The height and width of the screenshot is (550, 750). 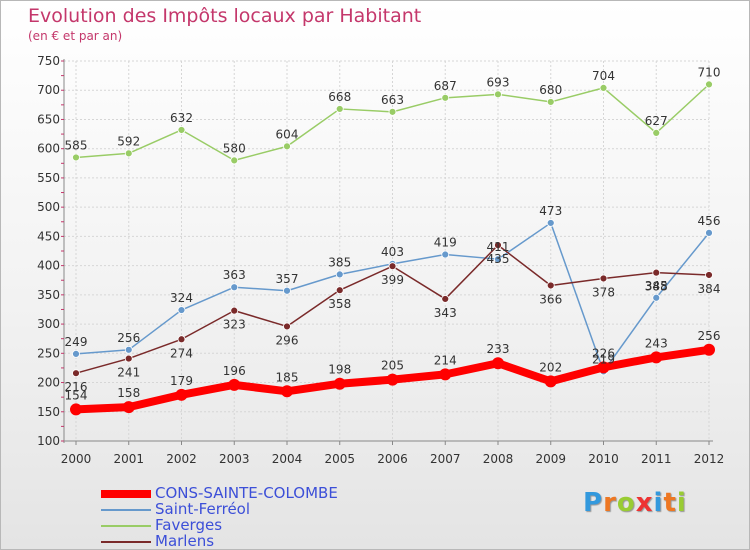 What do you see at coordinates (128, 338) in the screenshot?
I see `data-label: 256` at bounding box center [128, 338].